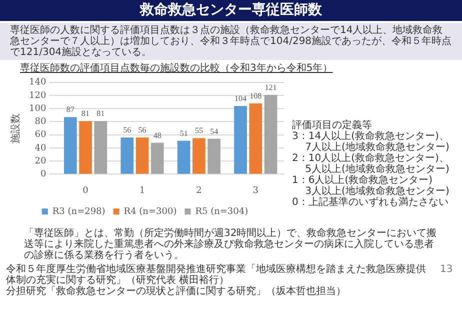 This screenshot has height=320, width=462. I want to click on chart-title: 救命救急センター専従医師数, so click(231, 10).